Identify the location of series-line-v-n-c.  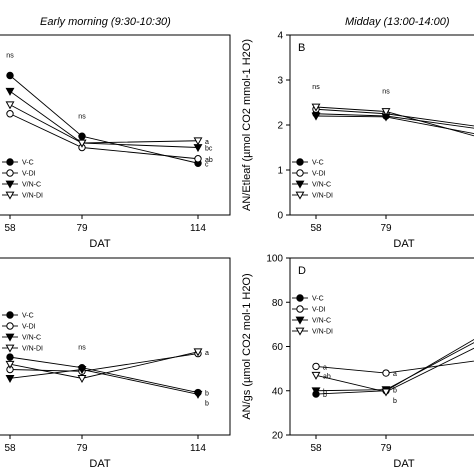
(394, 125).